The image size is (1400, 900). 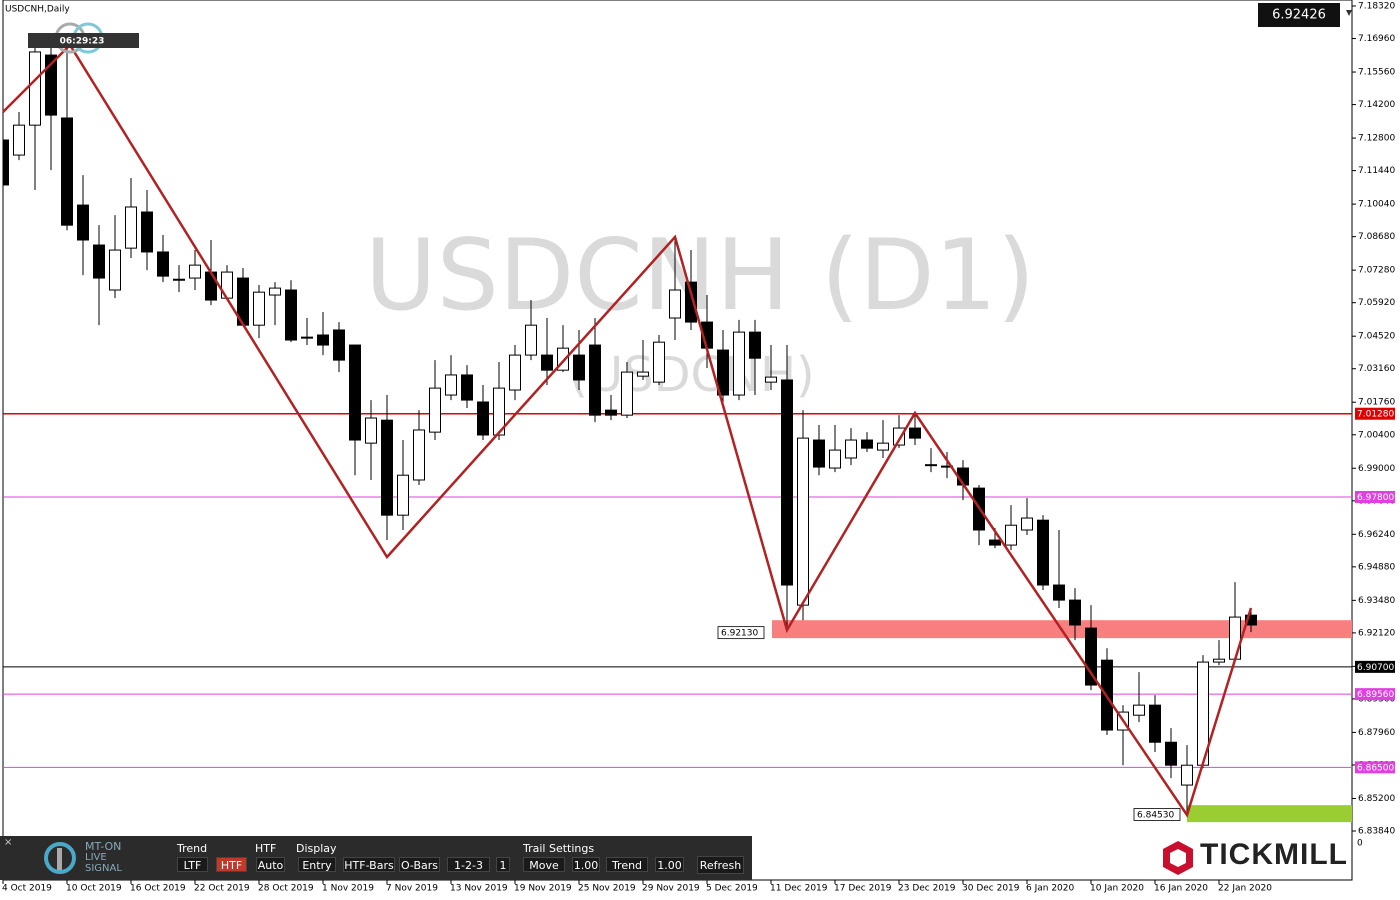 What do you see at coordinates (503, 864) in the screenshot?
I see `button: 1` at bounding box center [503, 864].